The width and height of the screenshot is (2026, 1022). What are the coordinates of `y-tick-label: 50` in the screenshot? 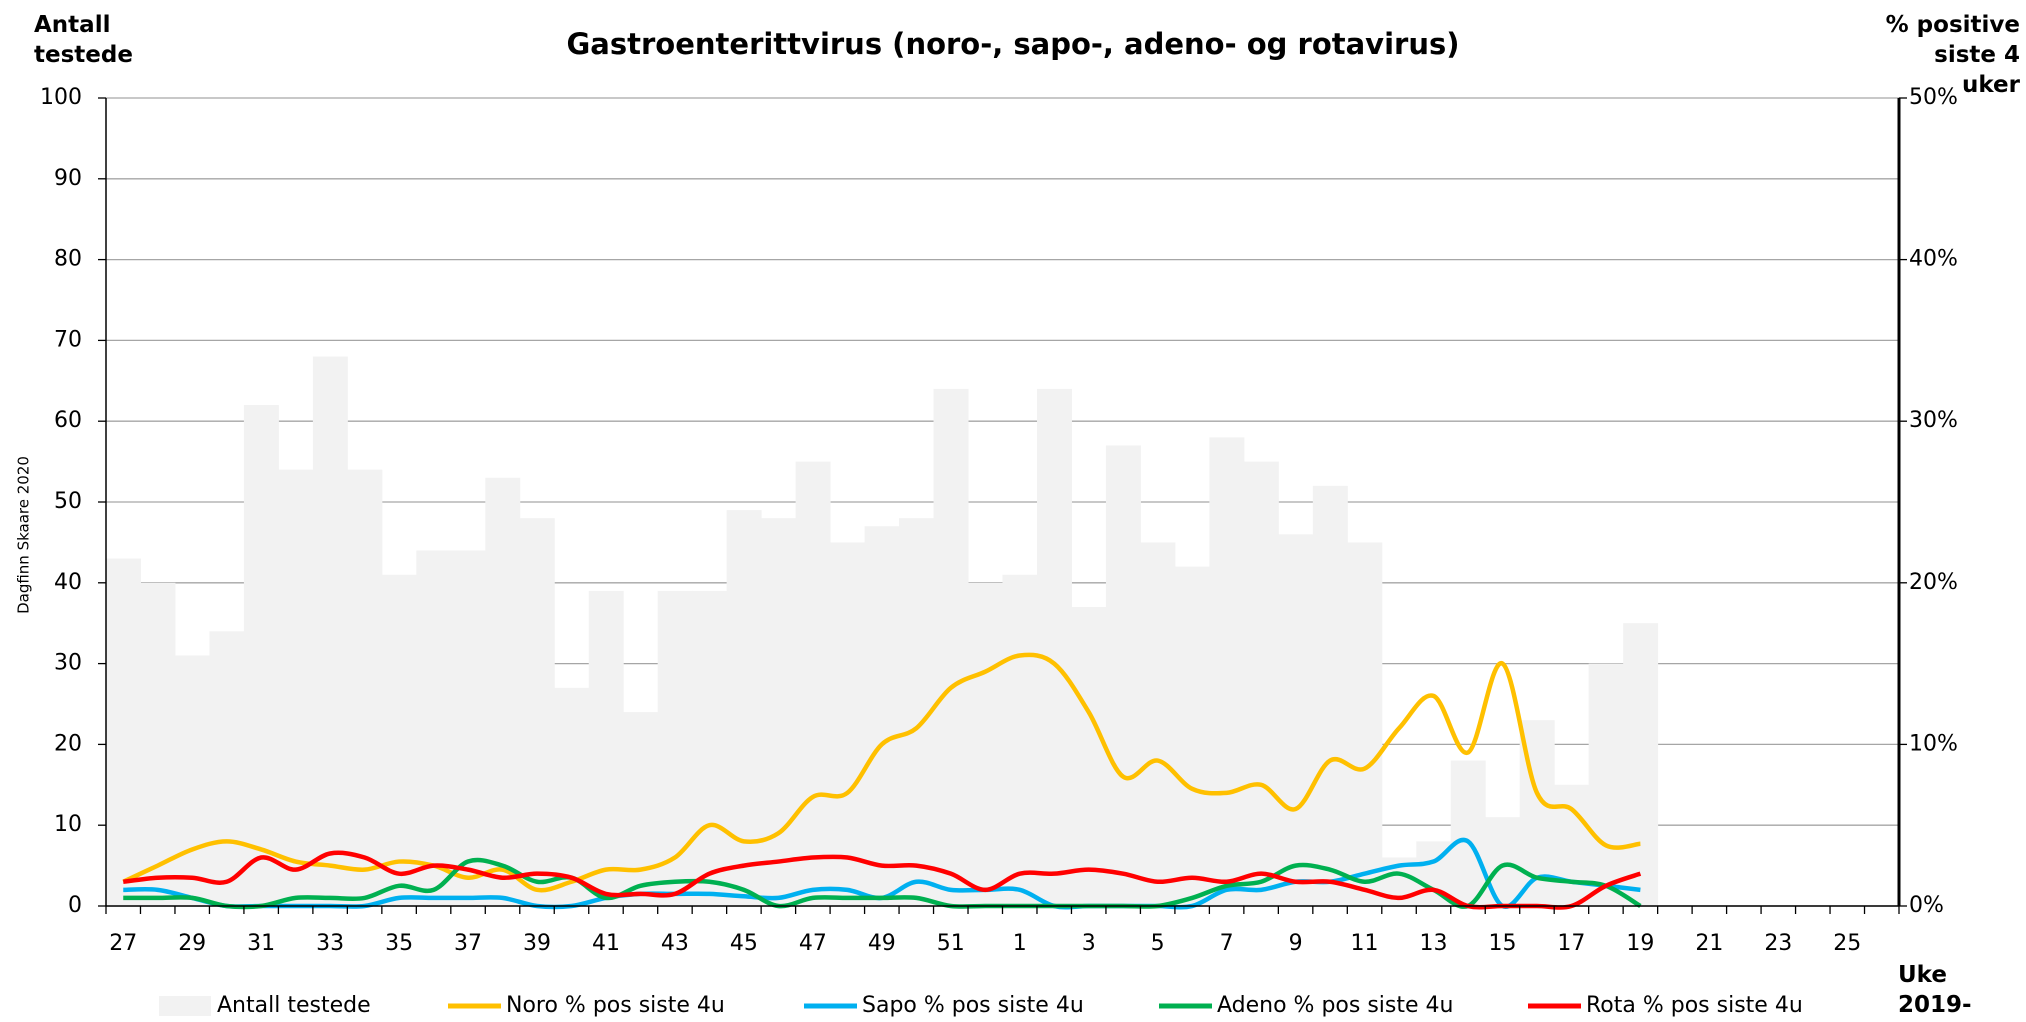 It's located at (68, 501).